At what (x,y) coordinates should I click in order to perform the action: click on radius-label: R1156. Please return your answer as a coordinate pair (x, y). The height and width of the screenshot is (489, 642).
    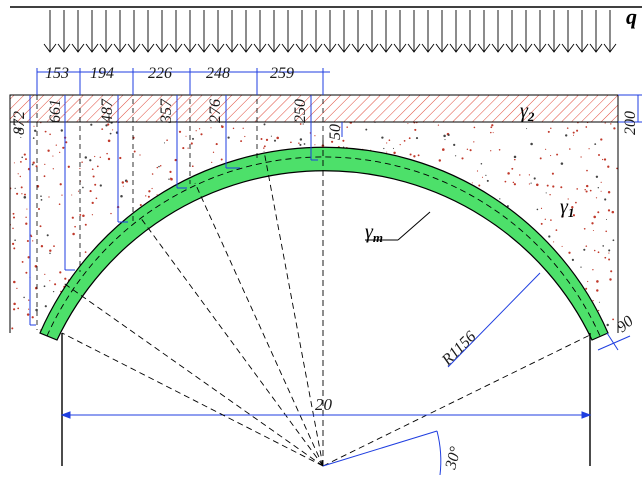
    Looking at the image, I should click on (458, 348).